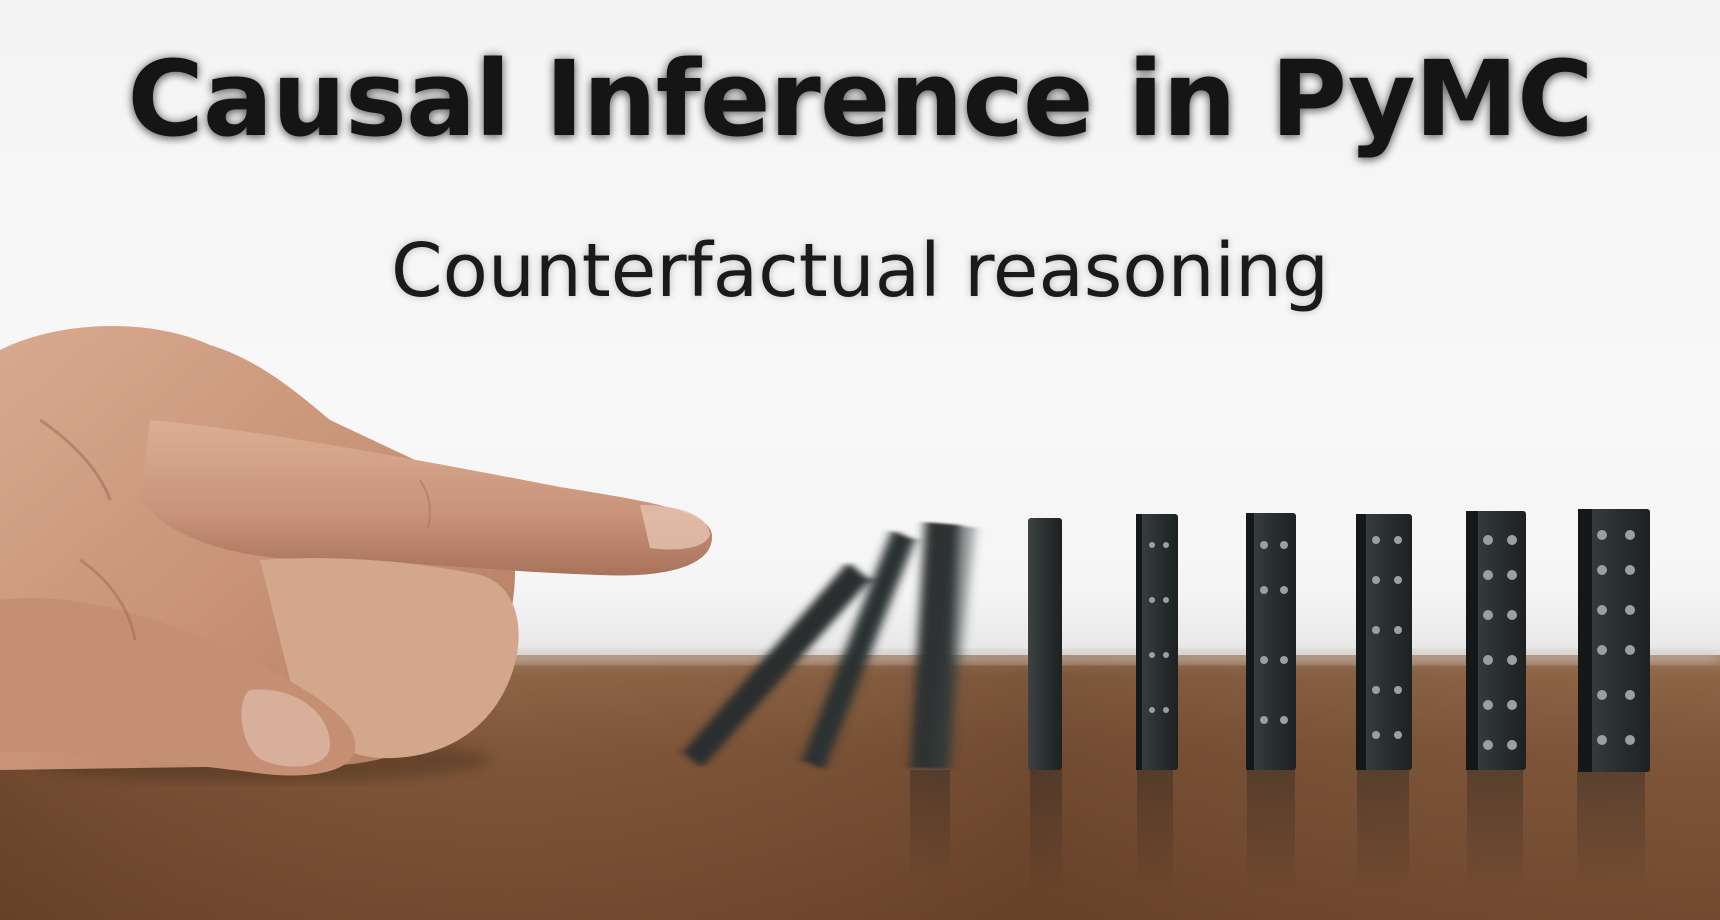  Describe the element at coordinates (829, 646) in the screenshot. I see `falling-dominoes` at that location.